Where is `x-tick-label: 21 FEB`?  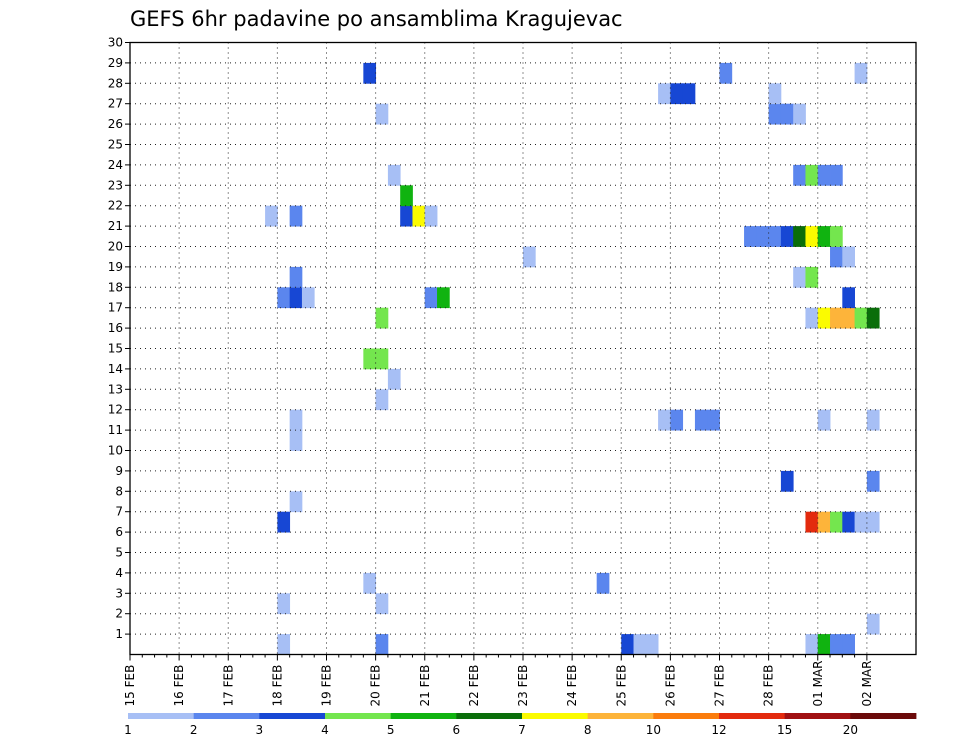
x-tick-label: 21 FEB is located at coordinates (425, 686).